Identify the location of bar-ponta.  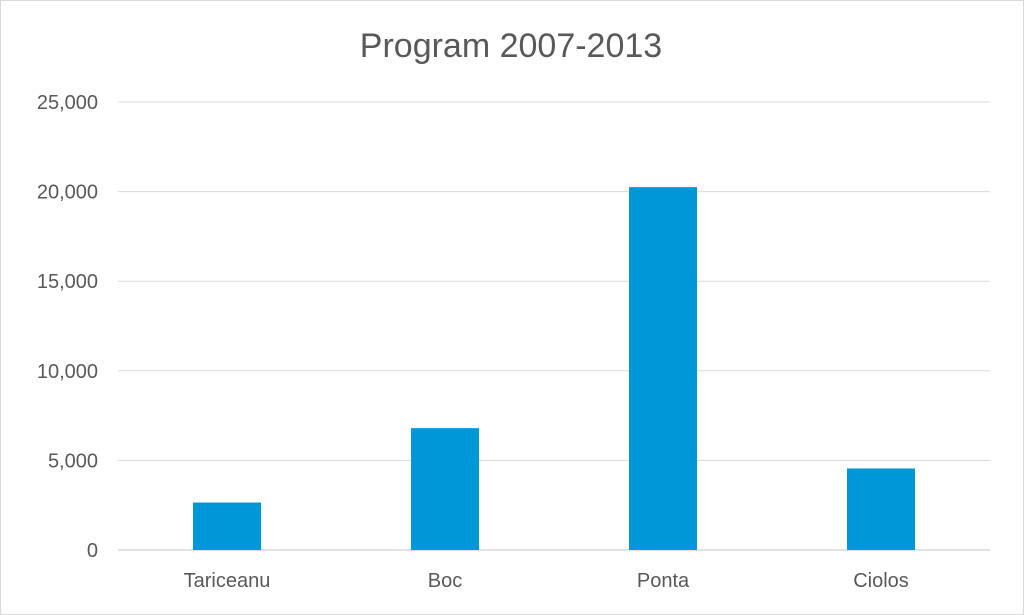
(663, 368).